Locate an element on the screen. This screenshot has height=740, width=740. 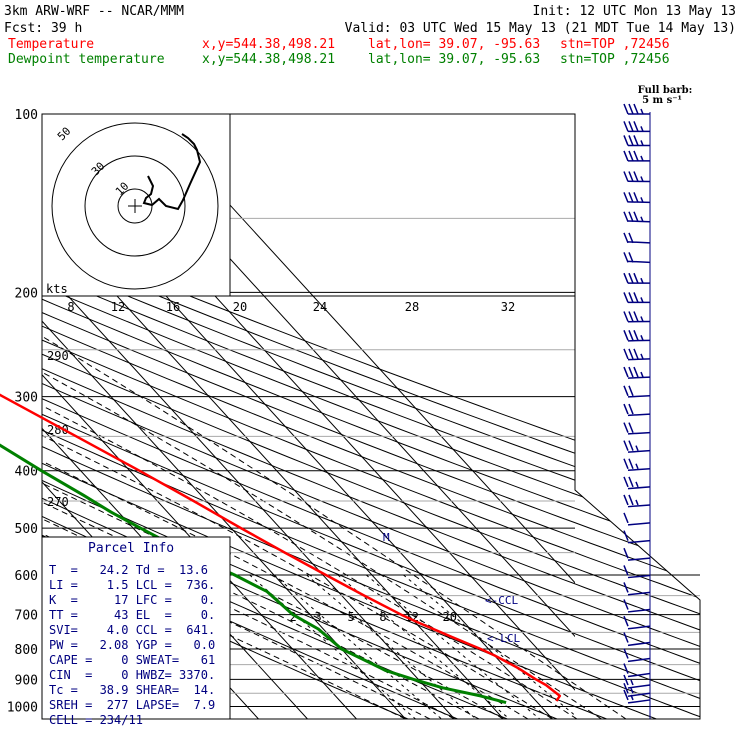
hodograph-speed-tick: 8 is located at coordinates (70, 307).